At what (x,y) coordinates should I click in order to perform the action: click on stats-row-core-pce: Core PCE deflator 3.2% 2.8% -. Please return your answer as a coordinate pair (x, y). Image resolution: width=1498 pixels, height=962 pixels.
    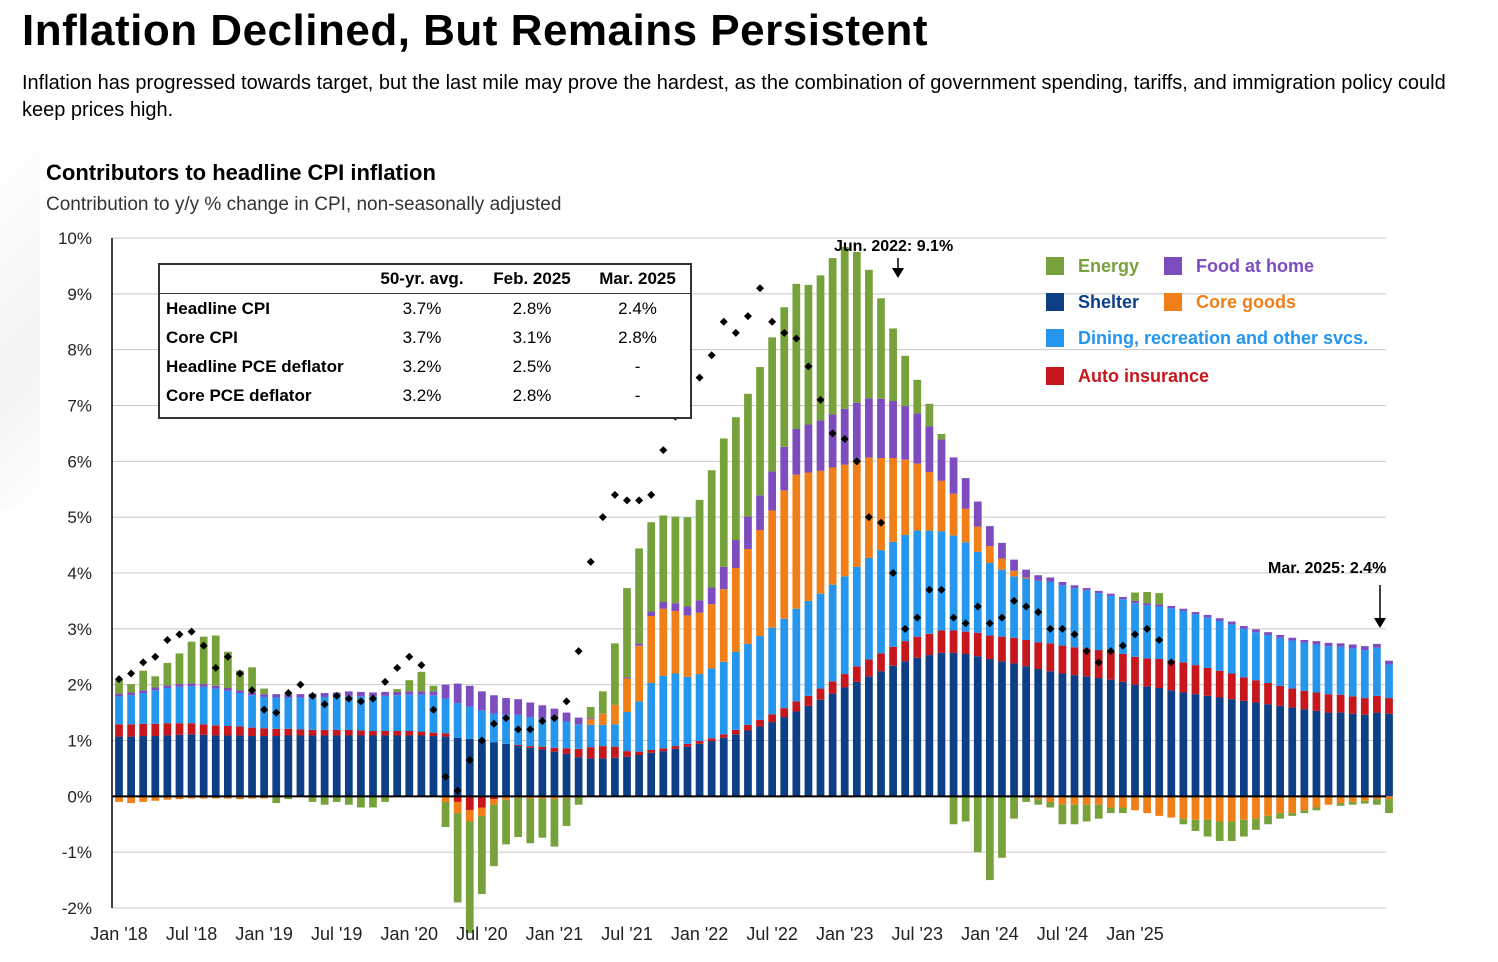
    Looking at the image, I should click on (425, 395).